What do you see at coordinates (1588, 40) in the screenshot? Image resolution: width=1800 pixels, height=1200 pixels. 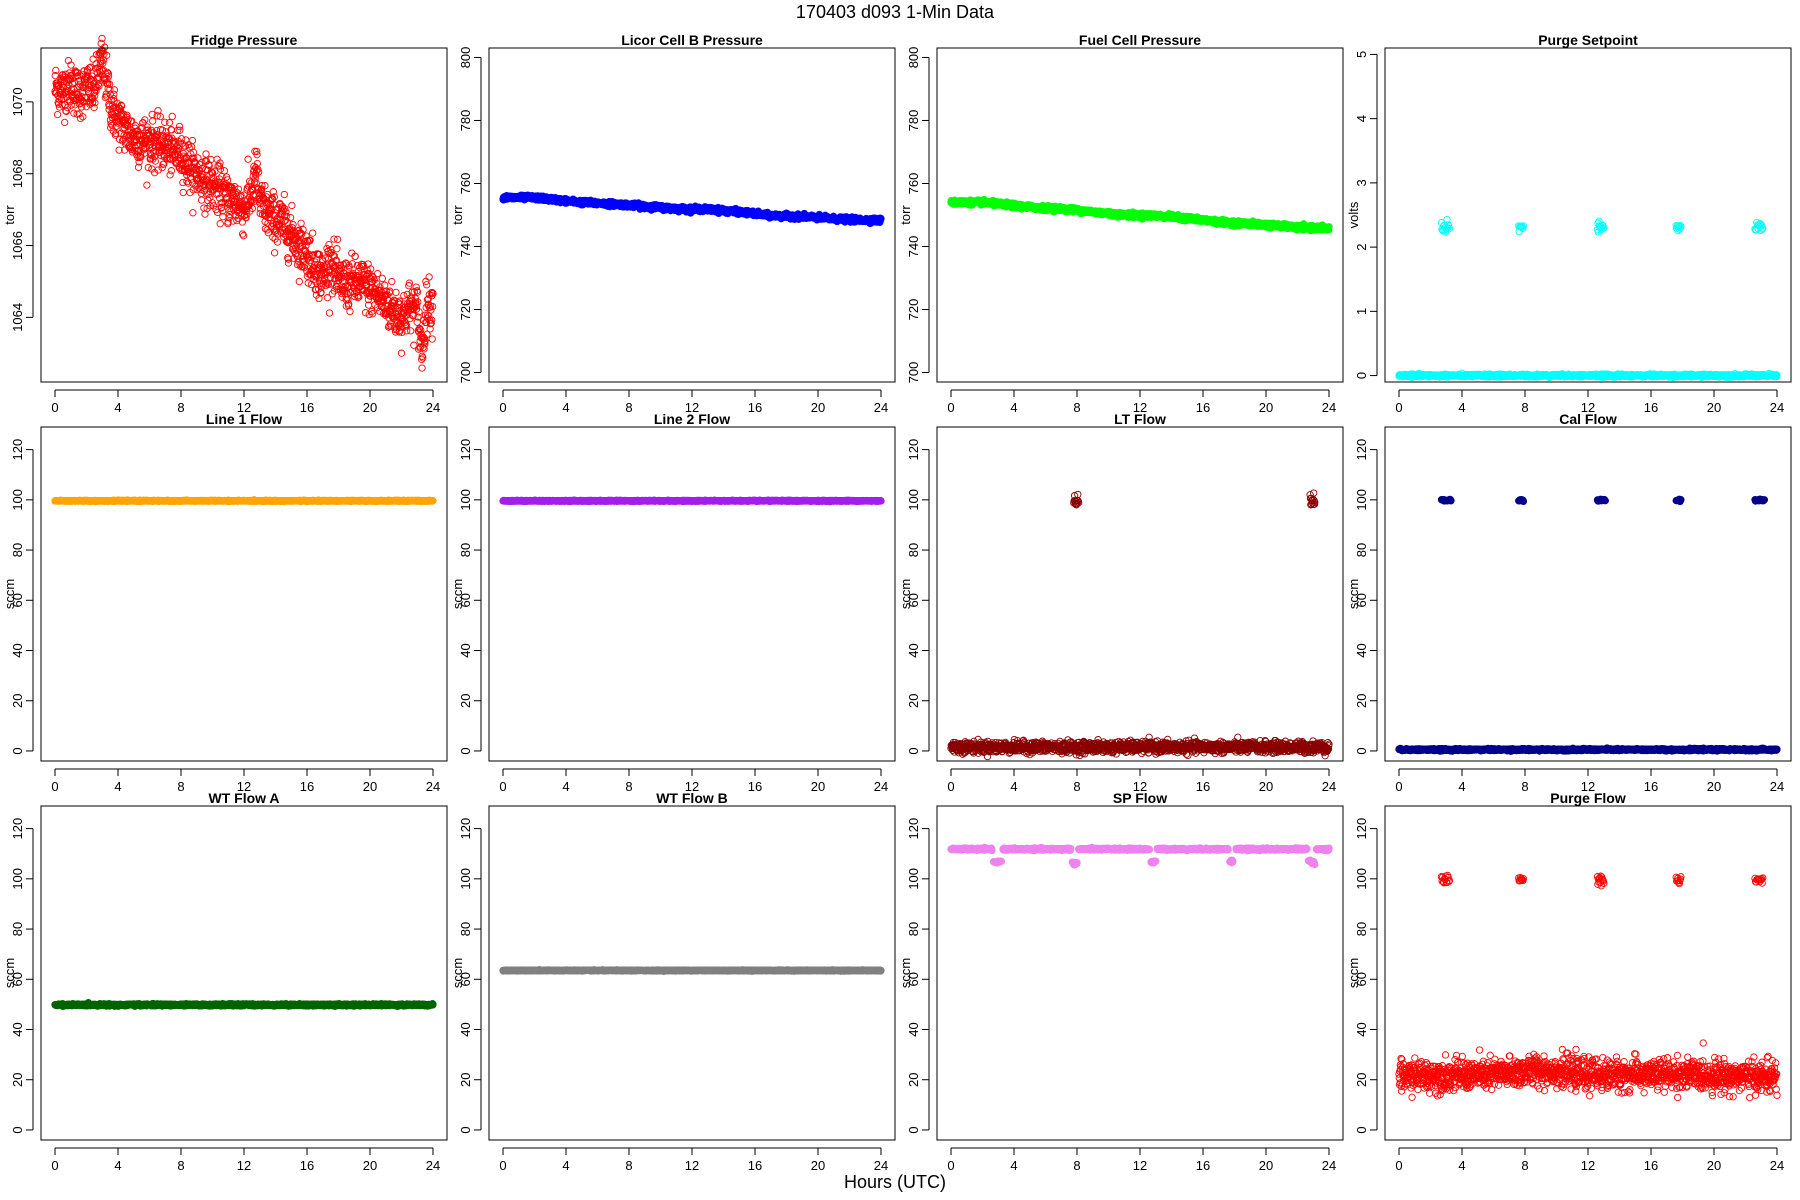 I see `panel-title: Purge Setpoint` at bounding box center [1588, 40].